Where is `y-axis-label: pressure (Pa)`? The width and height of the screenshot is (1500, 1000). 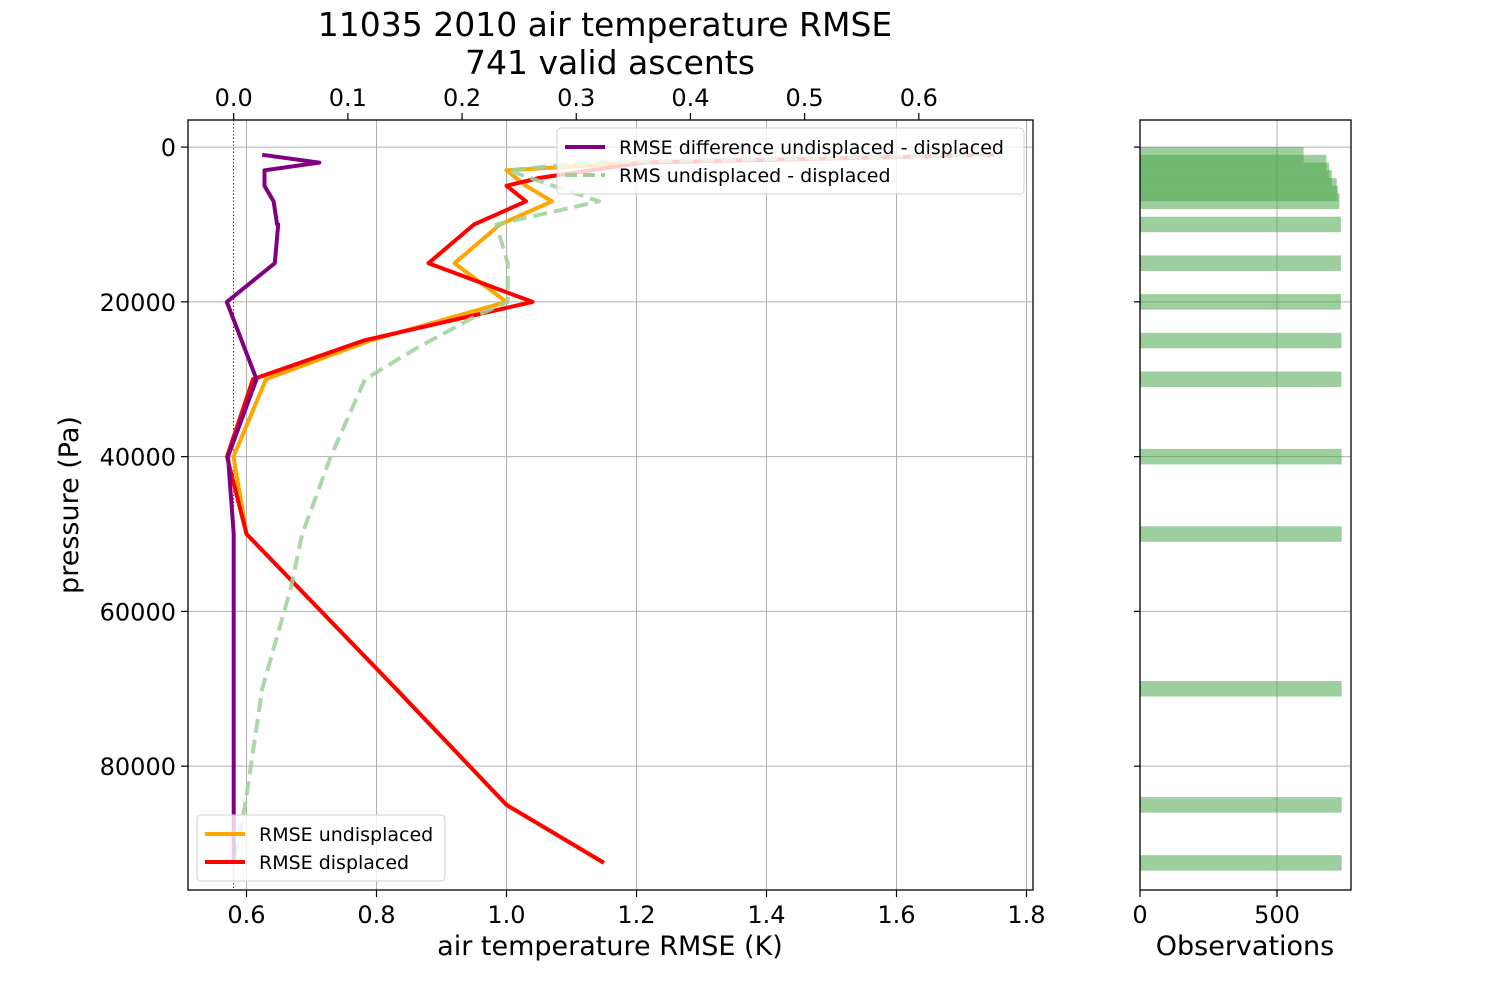 y-axis-label: pressure (Pa) is located at coordinates (69, 505).